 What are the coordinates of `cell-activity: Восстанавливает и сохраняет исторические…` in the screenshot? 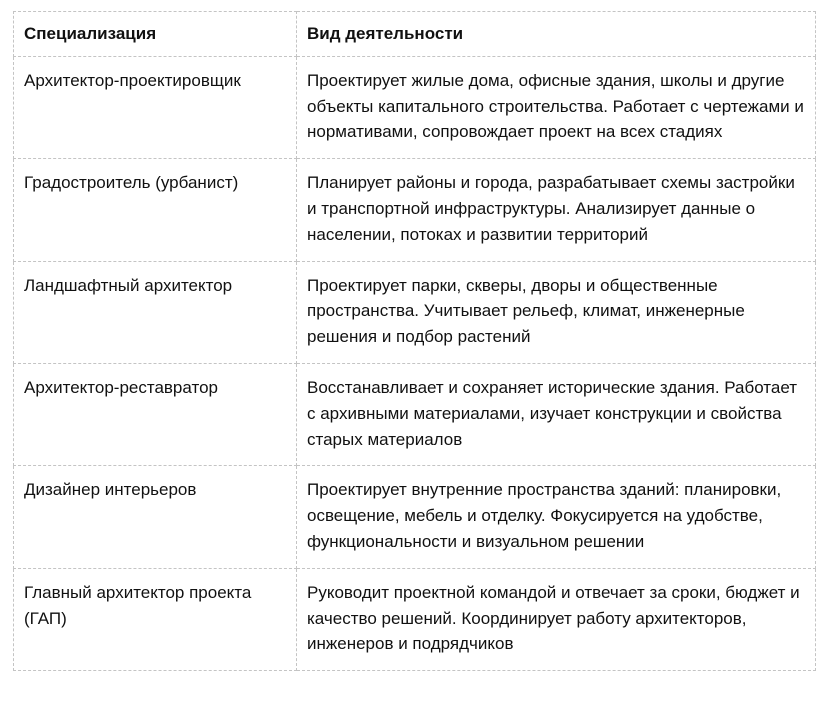 It's located at (556, 414).